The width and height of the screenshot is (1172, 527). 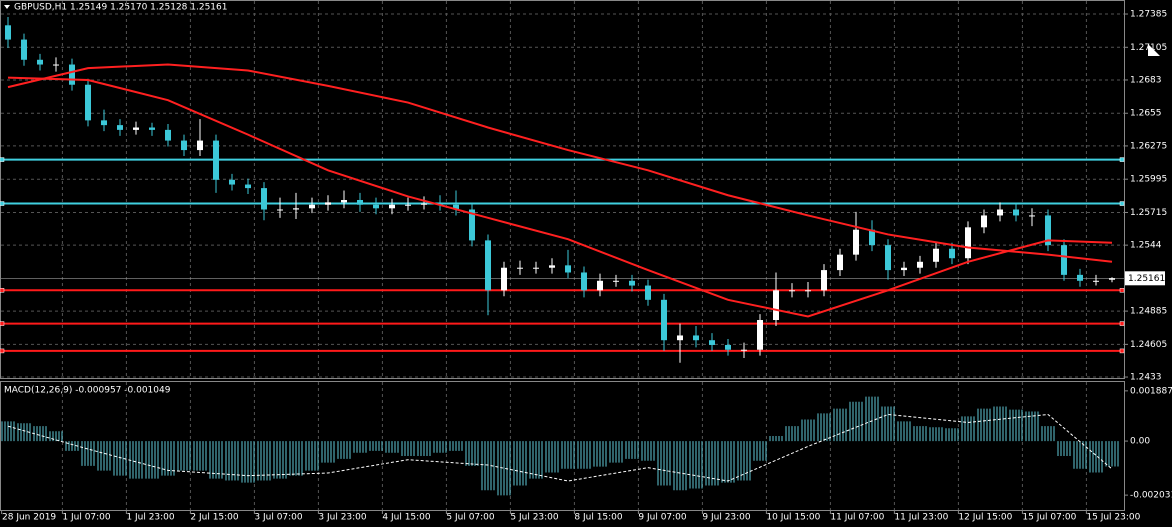 What do you see at coordinates (342, 518) in the screenshot?
I see `x-tick-label: 3 Jul 23:00` at bounding box center [342, 518].